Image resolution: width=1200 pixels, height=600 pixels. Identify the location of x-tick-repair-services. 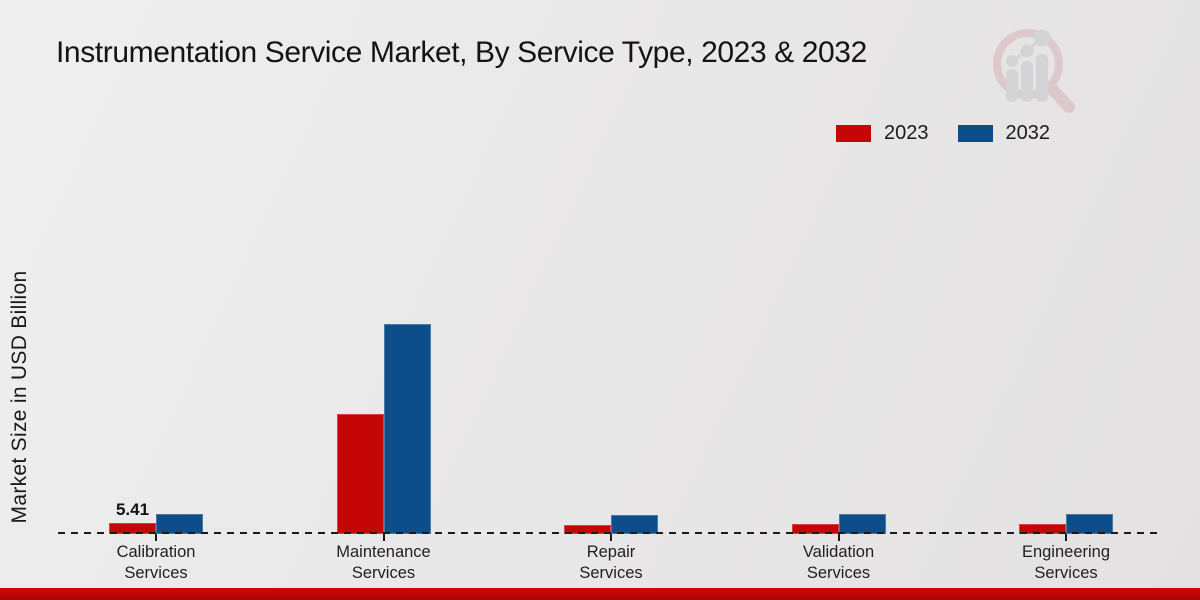
(611, 537).